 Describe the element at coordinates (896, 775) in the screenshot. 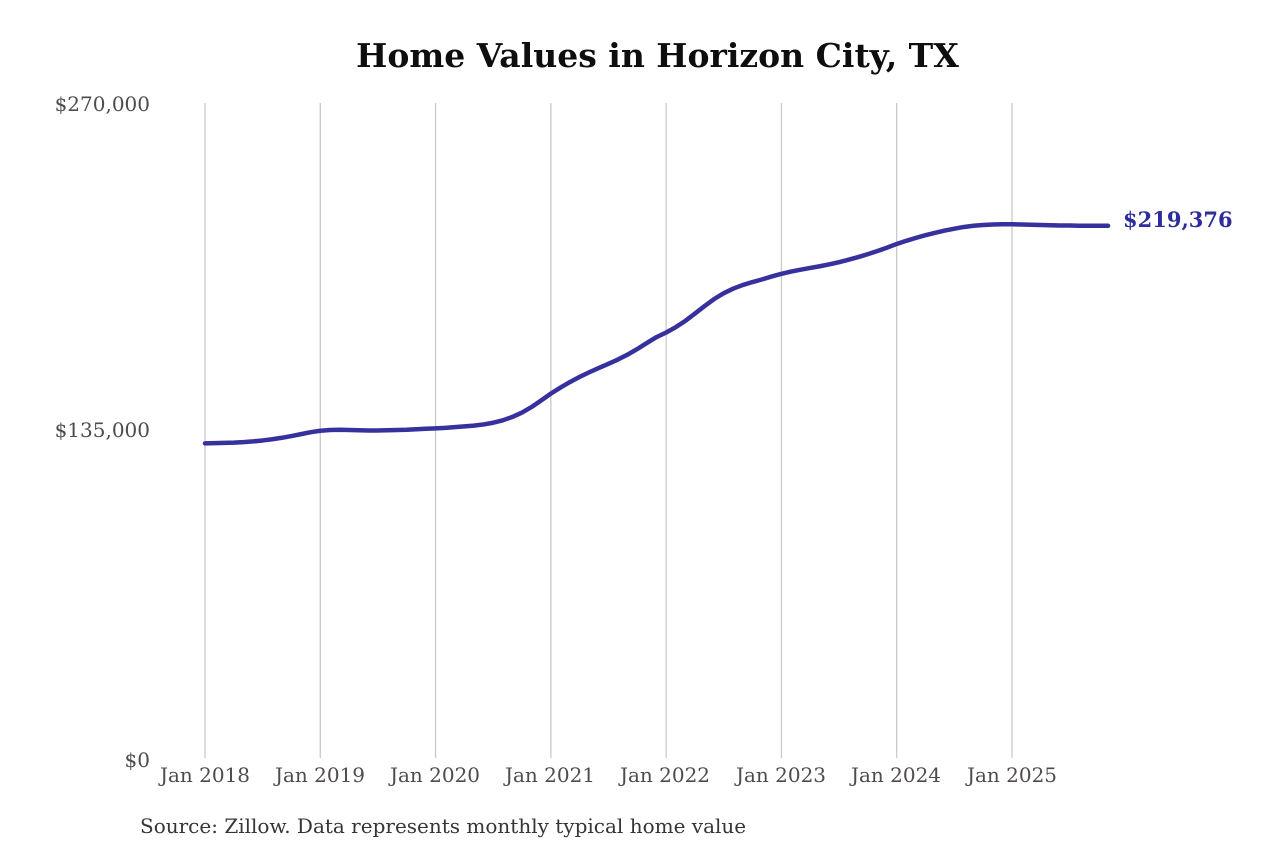

I see `x-axis-tick-jan-2024: Jan 2024` at that location.